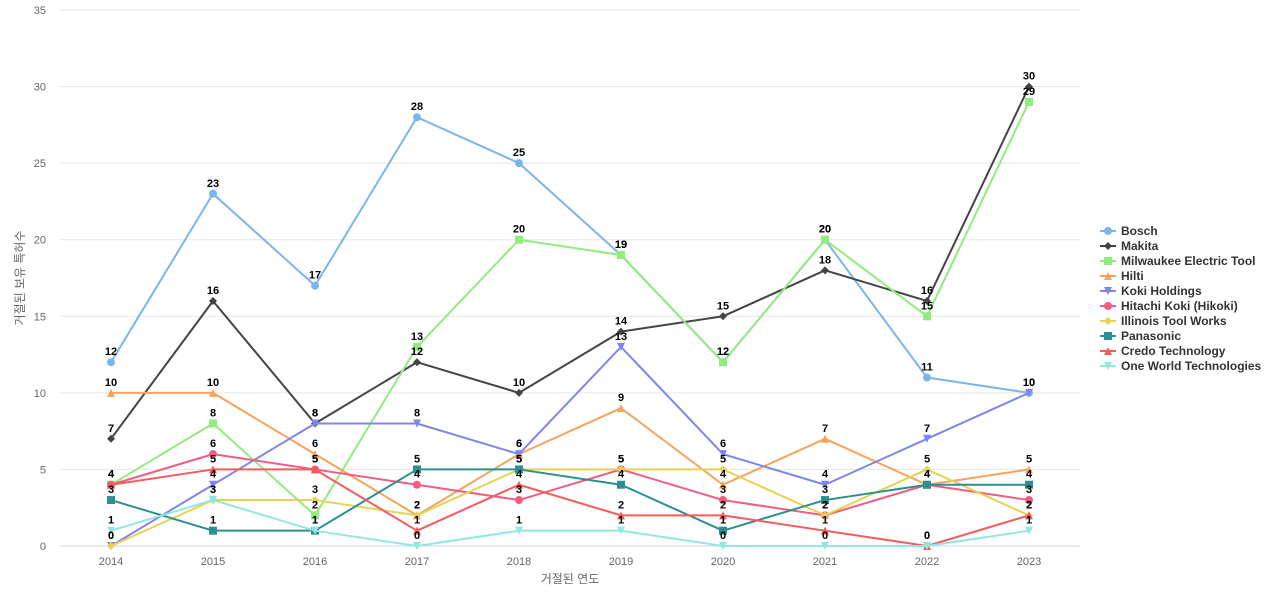  What do you see at coordinates (519, 153) in the screenshot?
I see `data-label: 25` at bounding box center [519, 153].